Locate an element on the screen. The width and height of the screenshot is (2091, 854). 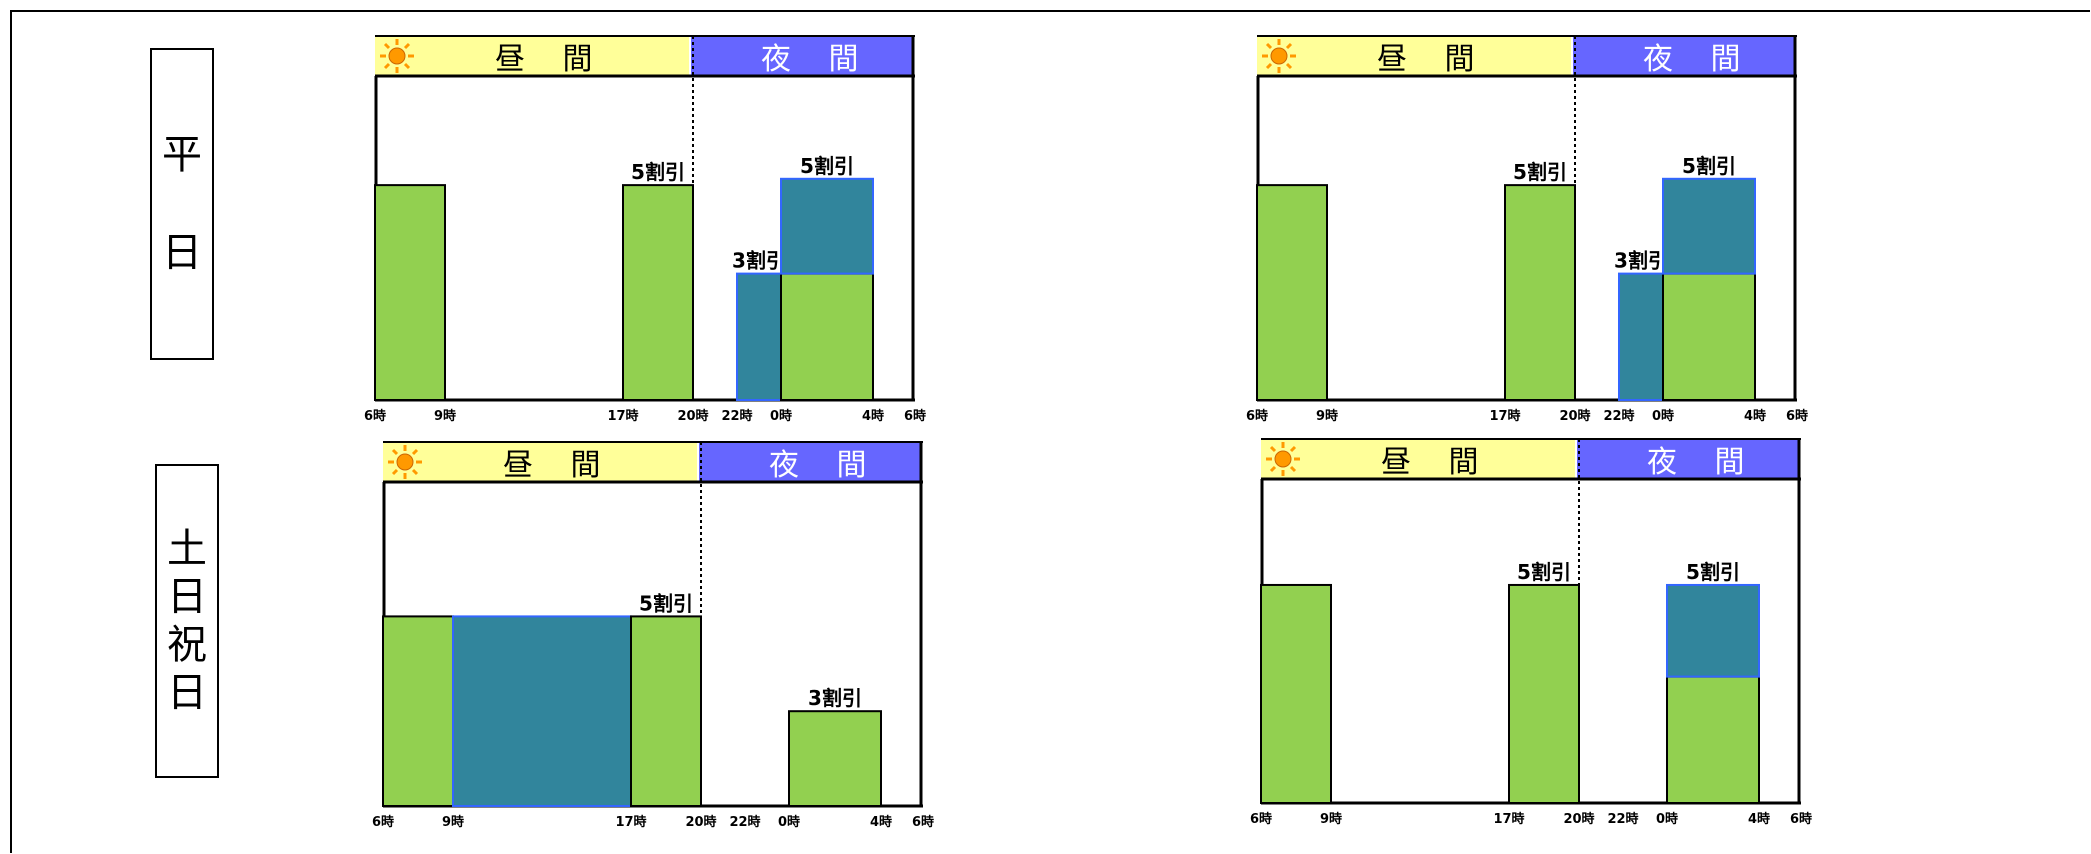
weekday-label-text: 平日 is located at coordinates (182, 204).